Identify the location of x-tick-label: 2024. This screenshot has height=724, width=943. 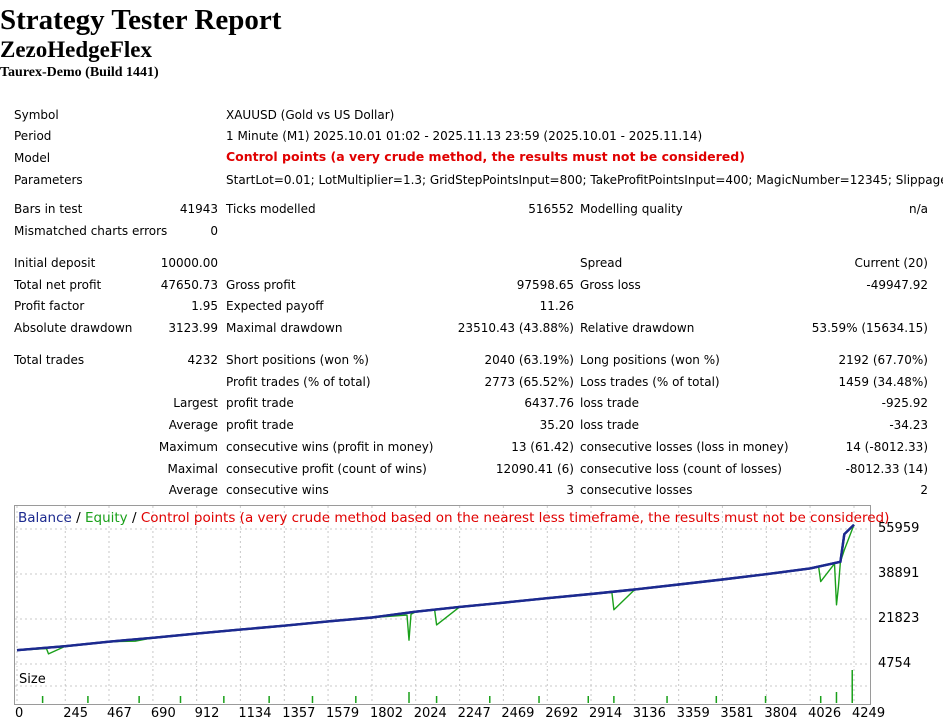
(430, 713).